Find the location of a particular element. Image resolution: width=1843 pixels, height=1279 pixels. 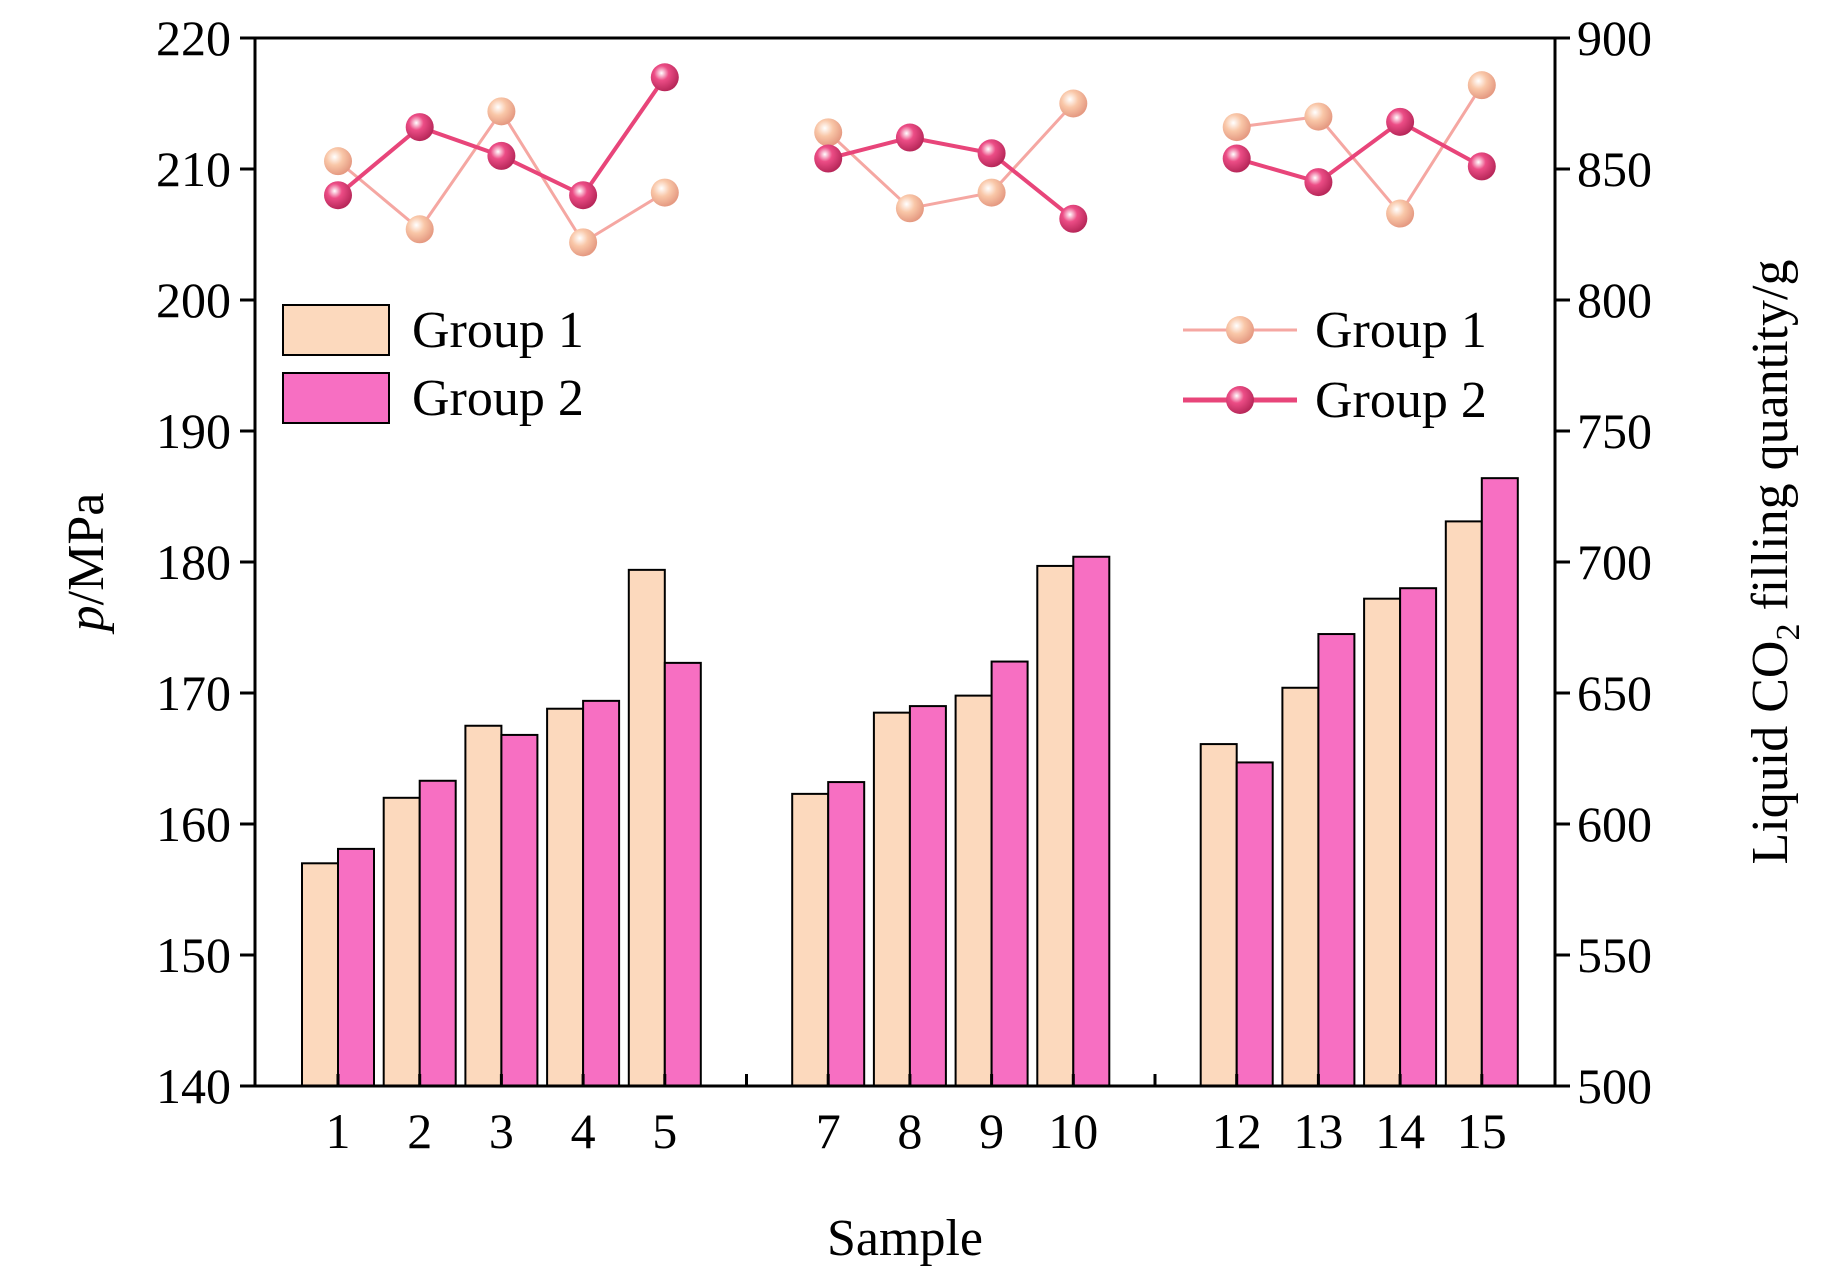

y-left-tick-label: 140 is located at coordinates (193, 1086).